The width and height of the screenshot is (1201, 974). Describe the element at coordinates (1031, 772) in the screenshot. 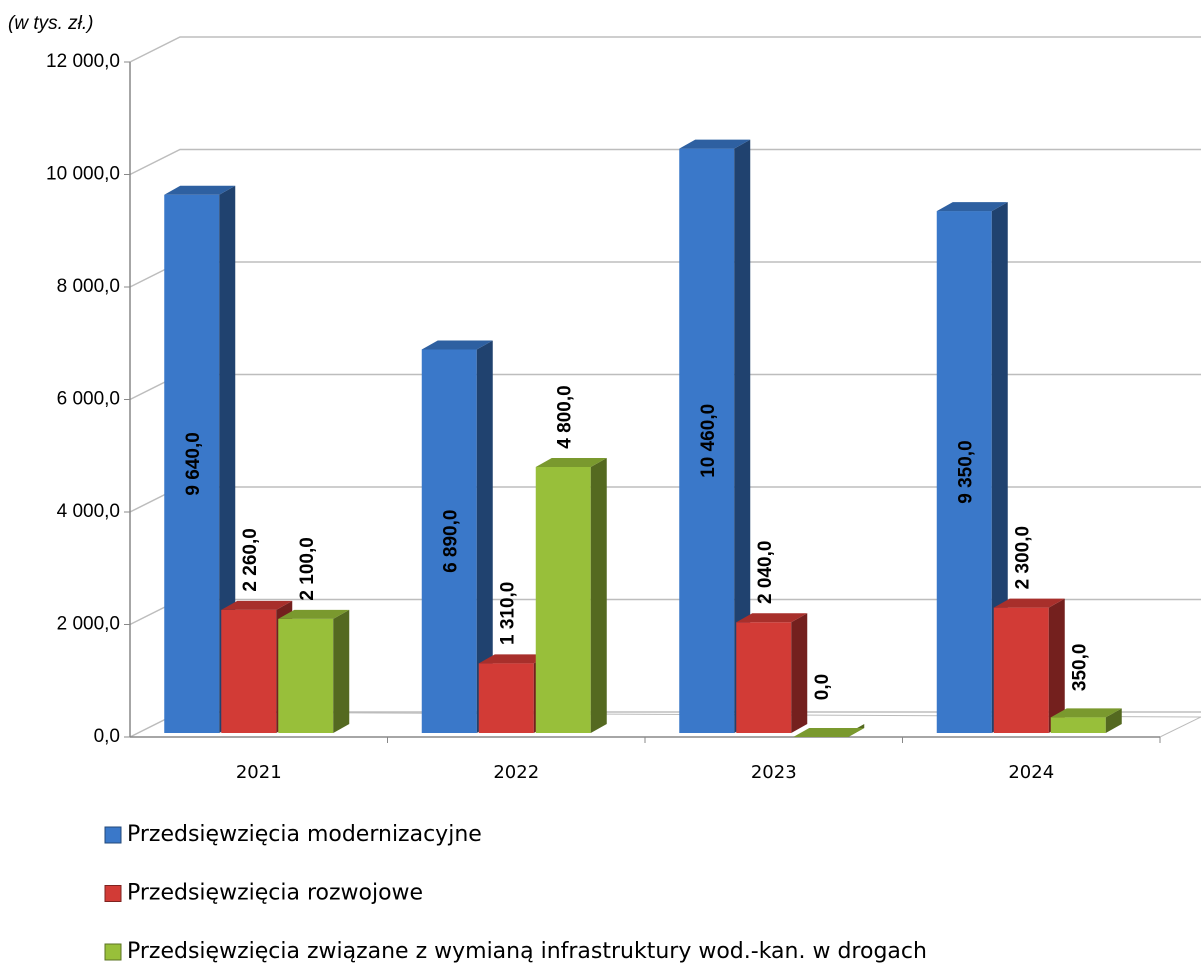

I see `x-tick-label: 2024` at that location.